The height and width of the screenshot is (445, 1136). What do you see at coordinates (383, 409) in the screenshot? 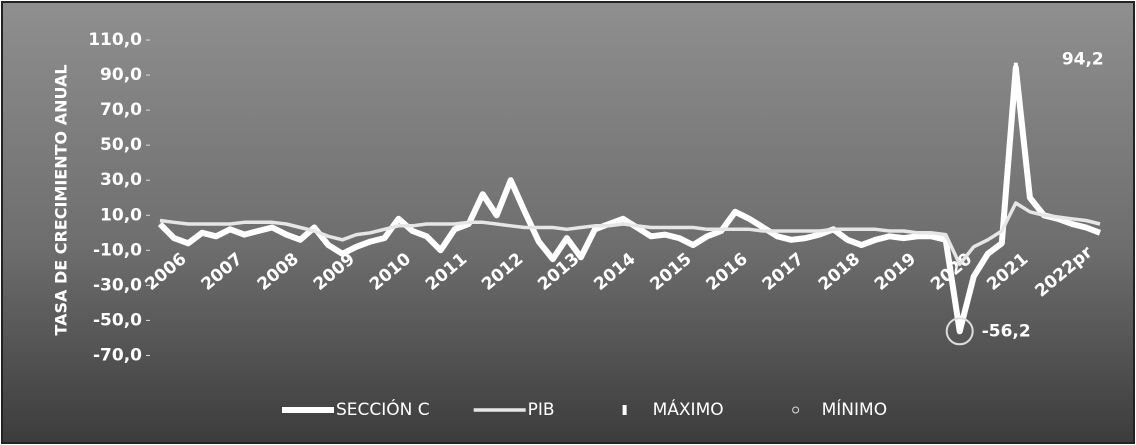
I see `legend-label: SECCIÓN C` at bounding box center [383, 409].